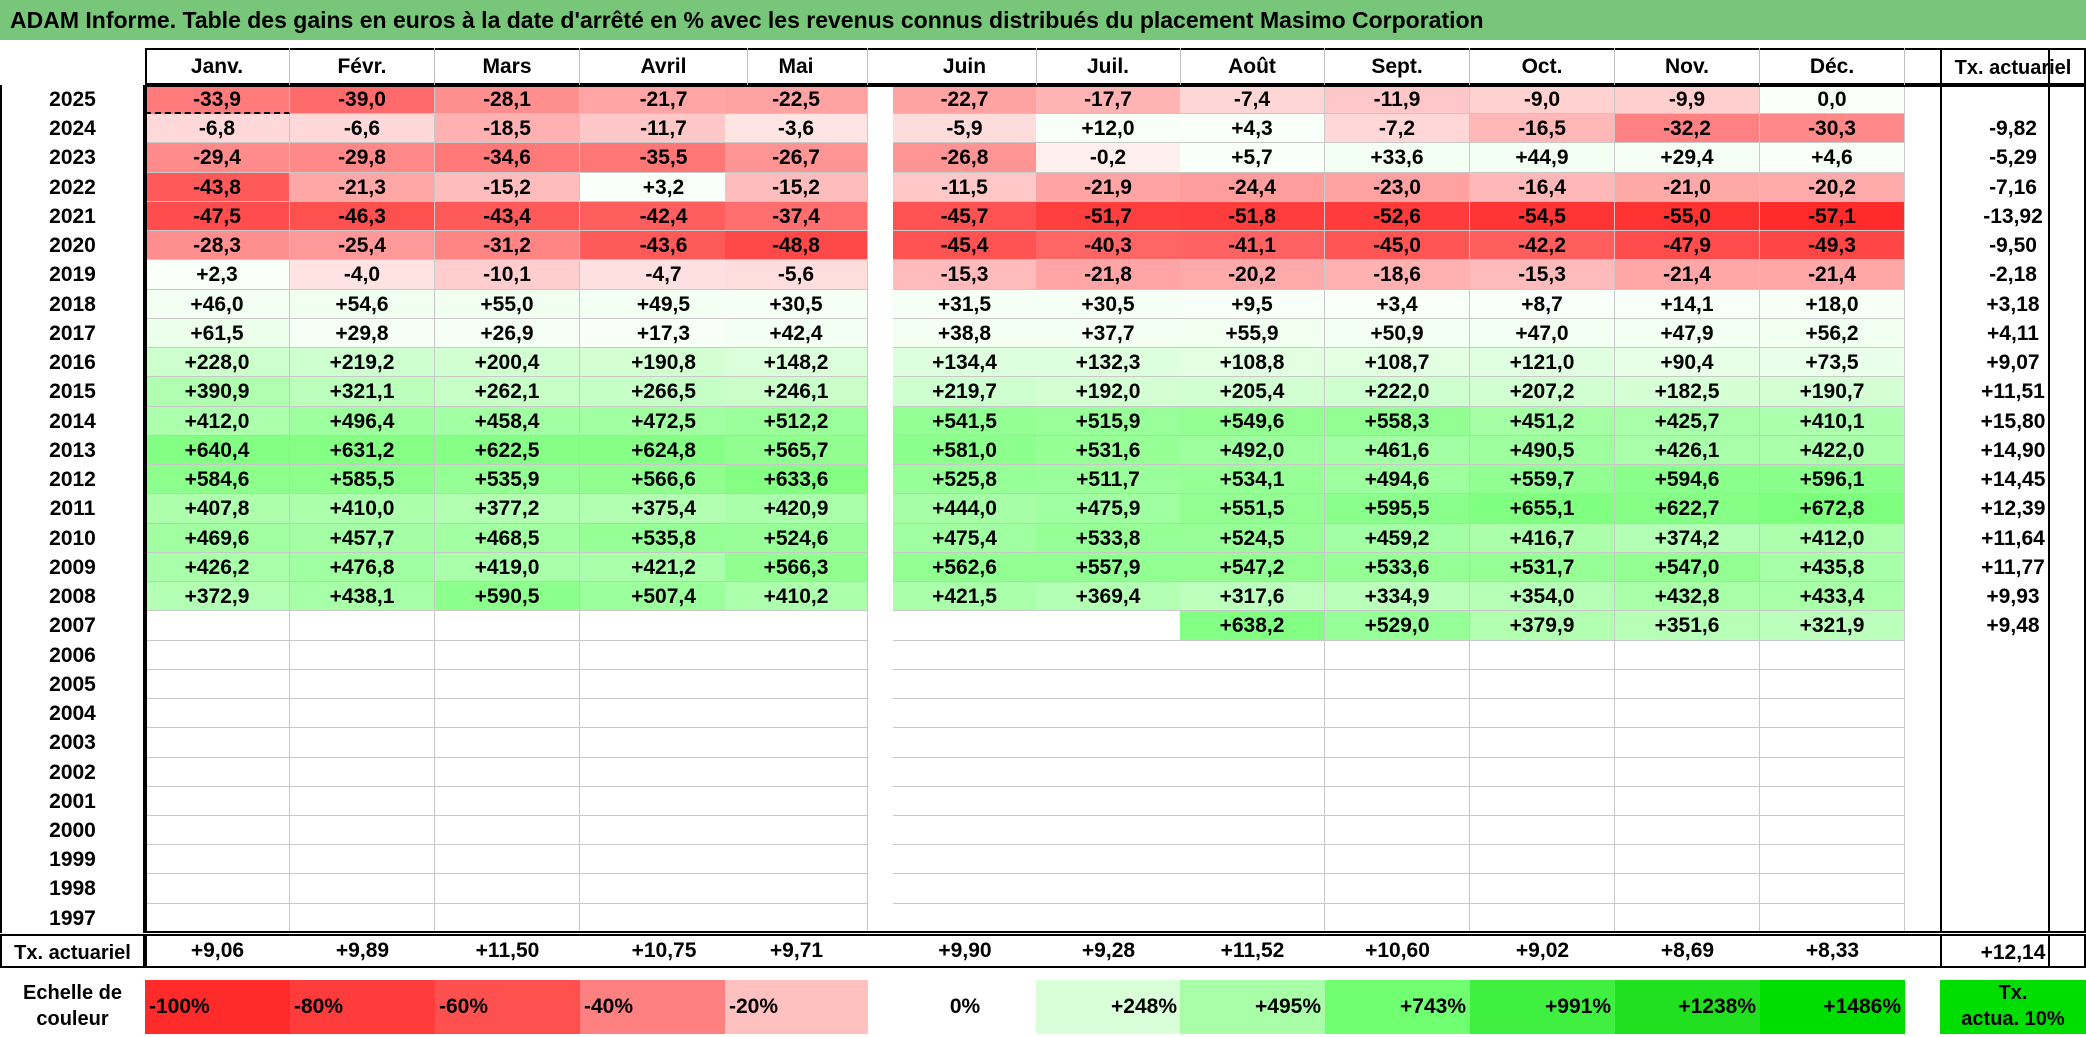 The height and width of the screenshot is (1037, 2086). Describe the element at coordinates (664, 509) in the screenshot. I see `heatmap-cell: +375,4` at that location.